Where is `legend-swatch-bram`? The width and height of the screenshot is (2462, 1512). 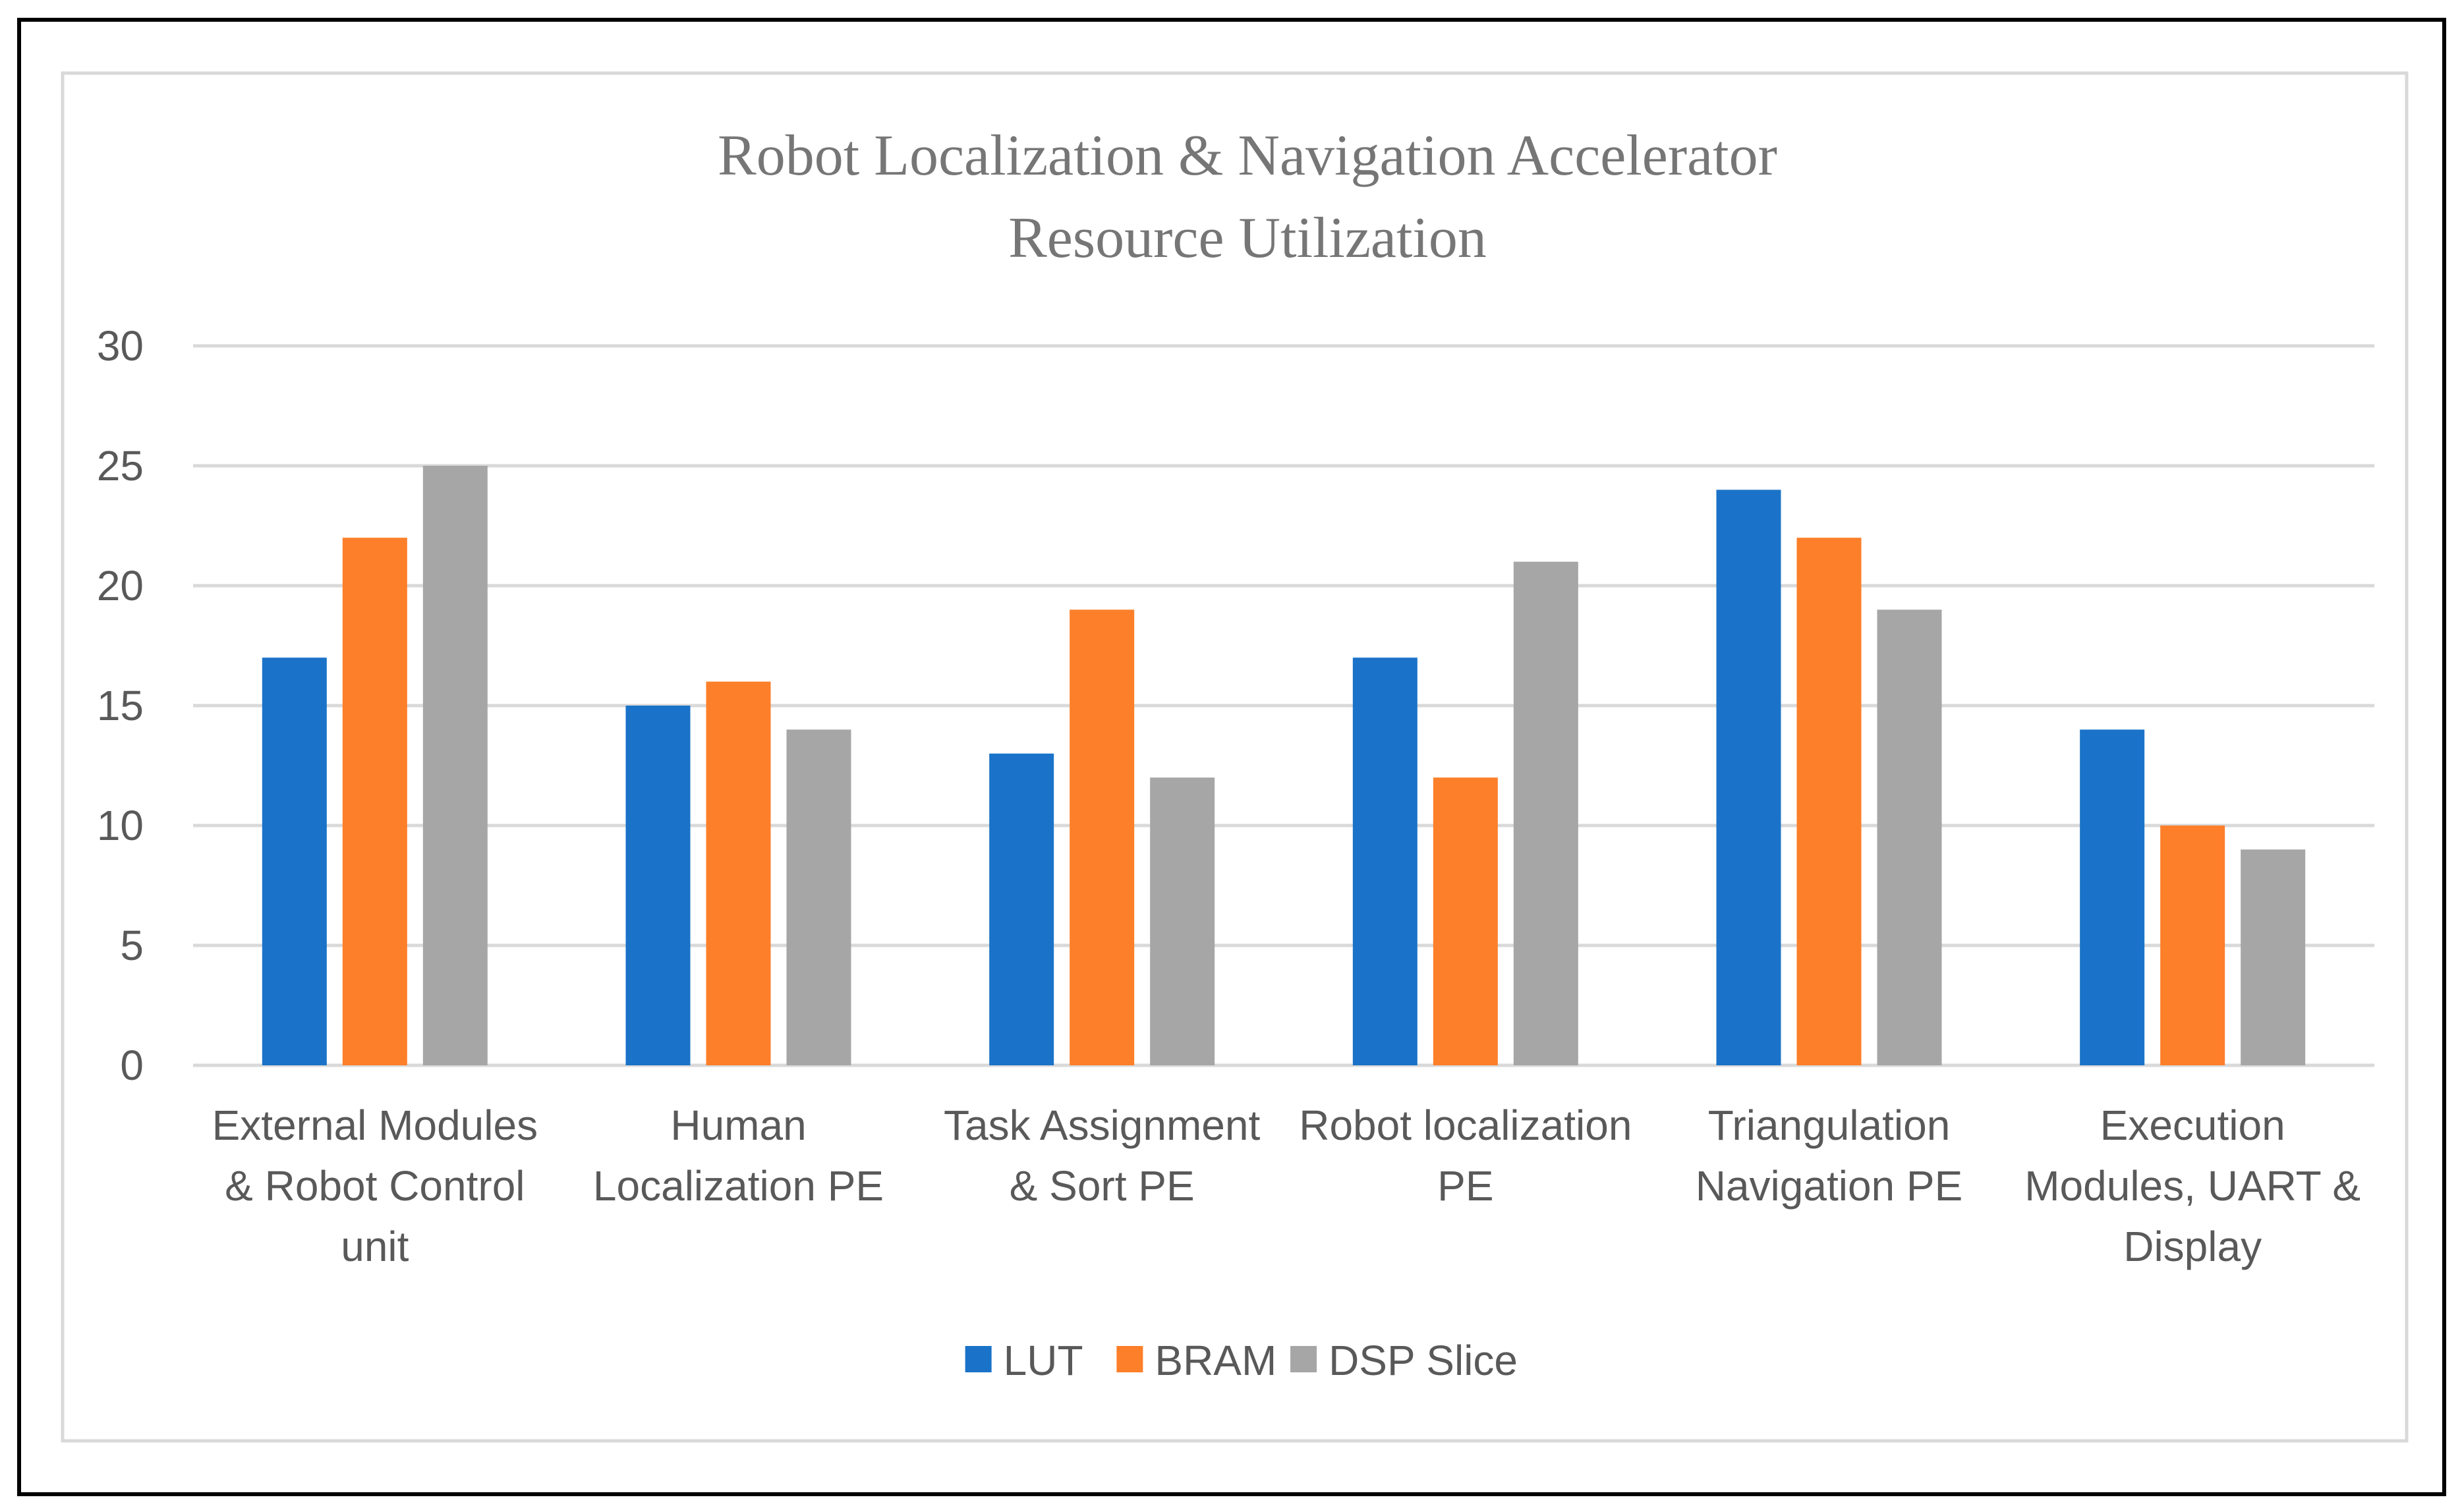 legend-swatch-bram is located at coordinates (1129, 1359).